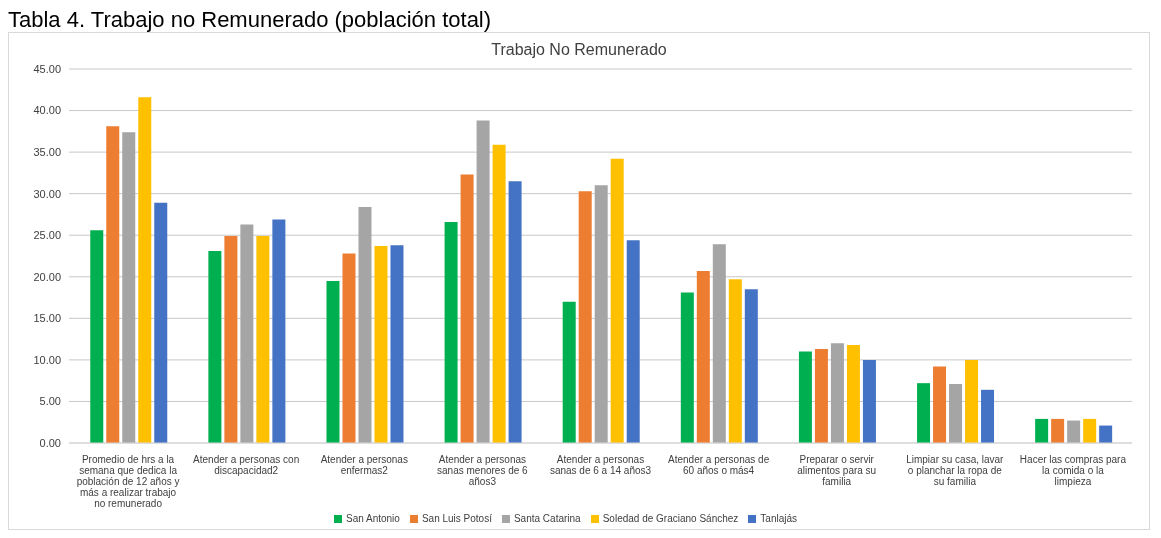 The width and height of the screenshot is (1161, 538). I want to click on y-tick-label: 0.00, so click(50, 442).